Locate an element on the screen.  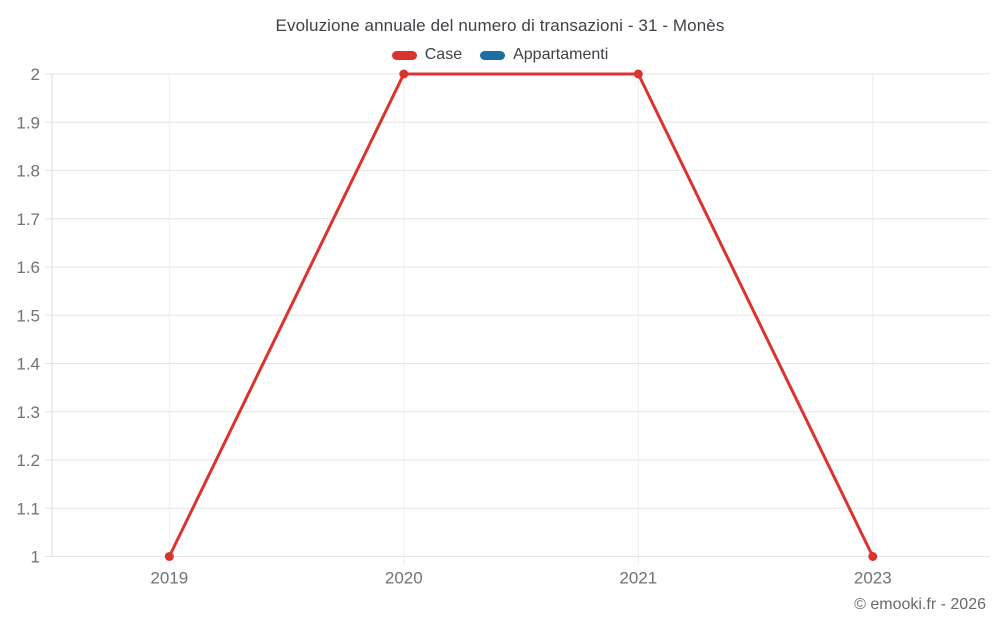
legend-marker-case is located at coordinates (404, 55).